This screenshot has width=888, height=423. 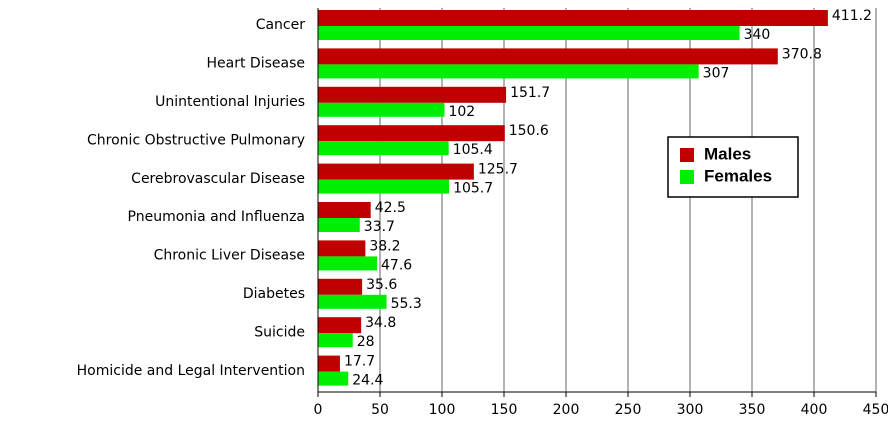 What do you see at coordinates (318, 410) in the screenshot?
I see `x-tick-label: 0` at bounding box center [318, 410].